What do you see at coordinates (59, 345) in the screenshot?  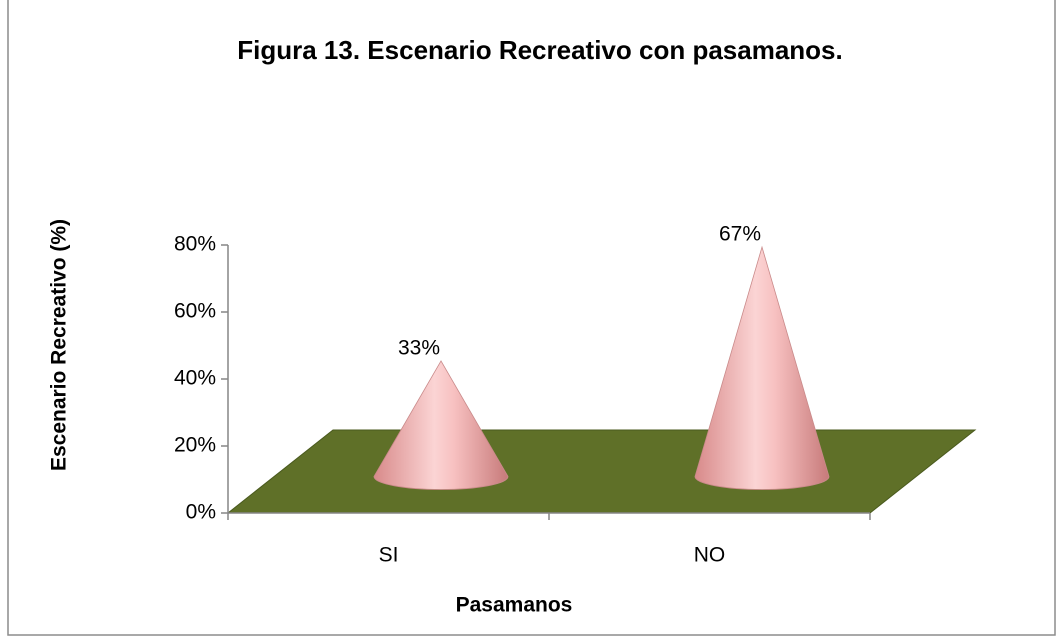 I see `y-axis-label: Escenario Recreativo (%)` at bounding box center [59, 345].